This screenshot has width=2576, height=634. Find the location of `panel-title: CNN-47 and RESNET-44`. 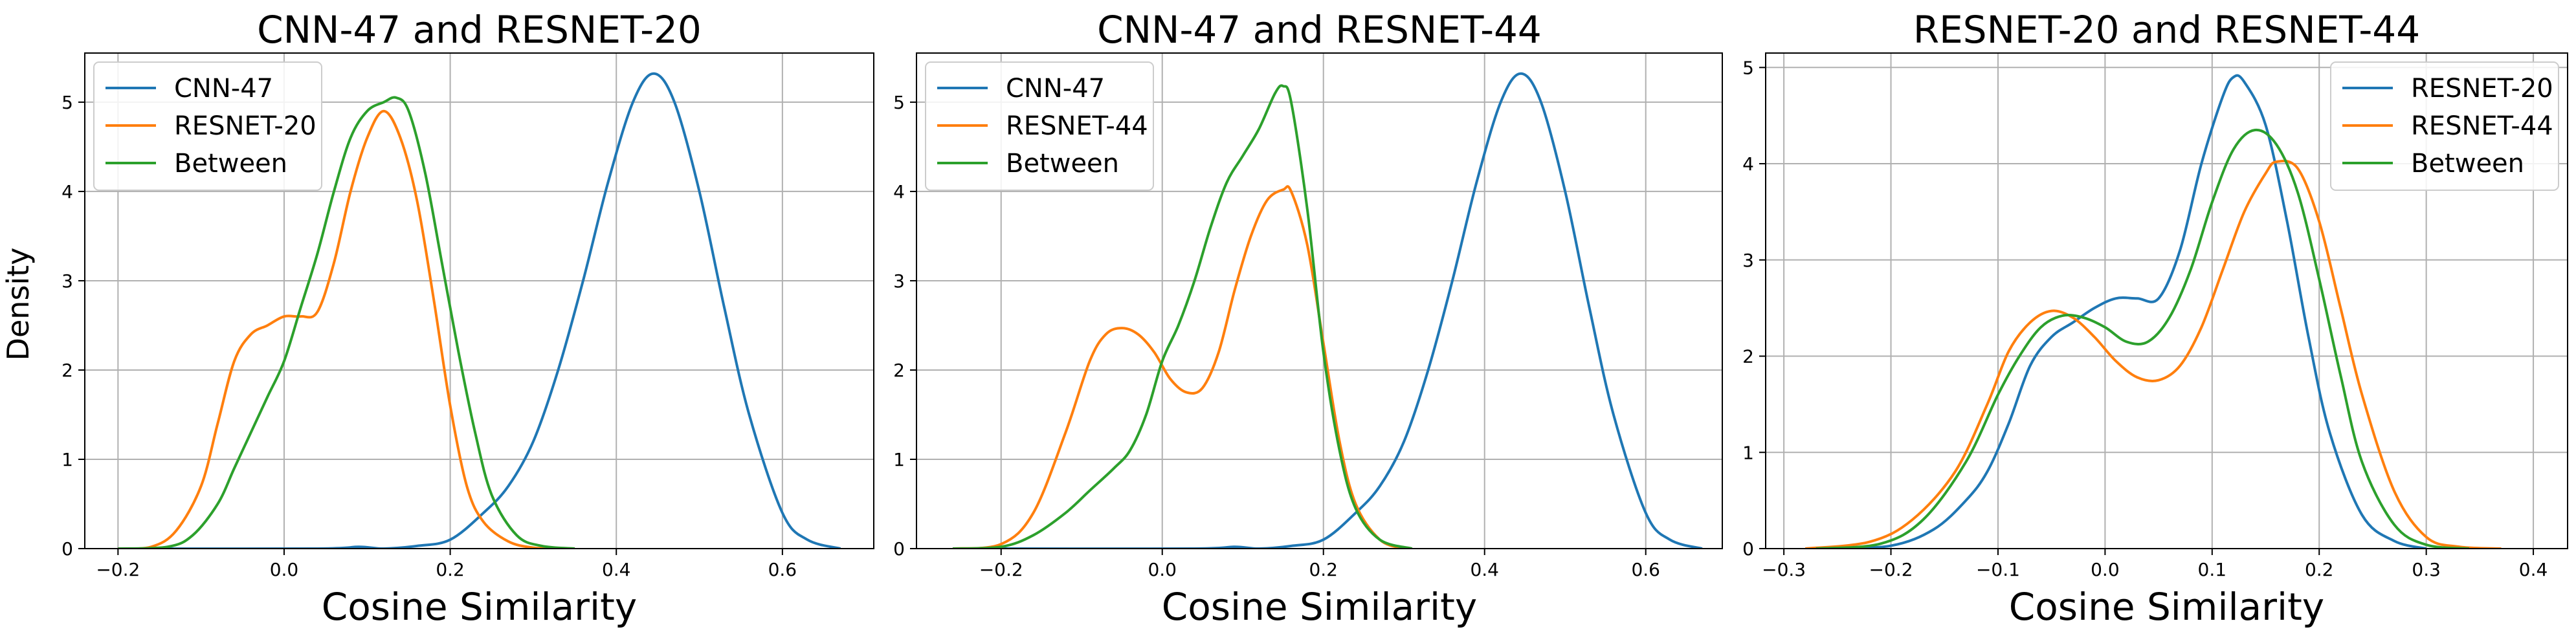

panel-title: CNN-47 and RESNET-44 is located at coordinates (1319, 30).